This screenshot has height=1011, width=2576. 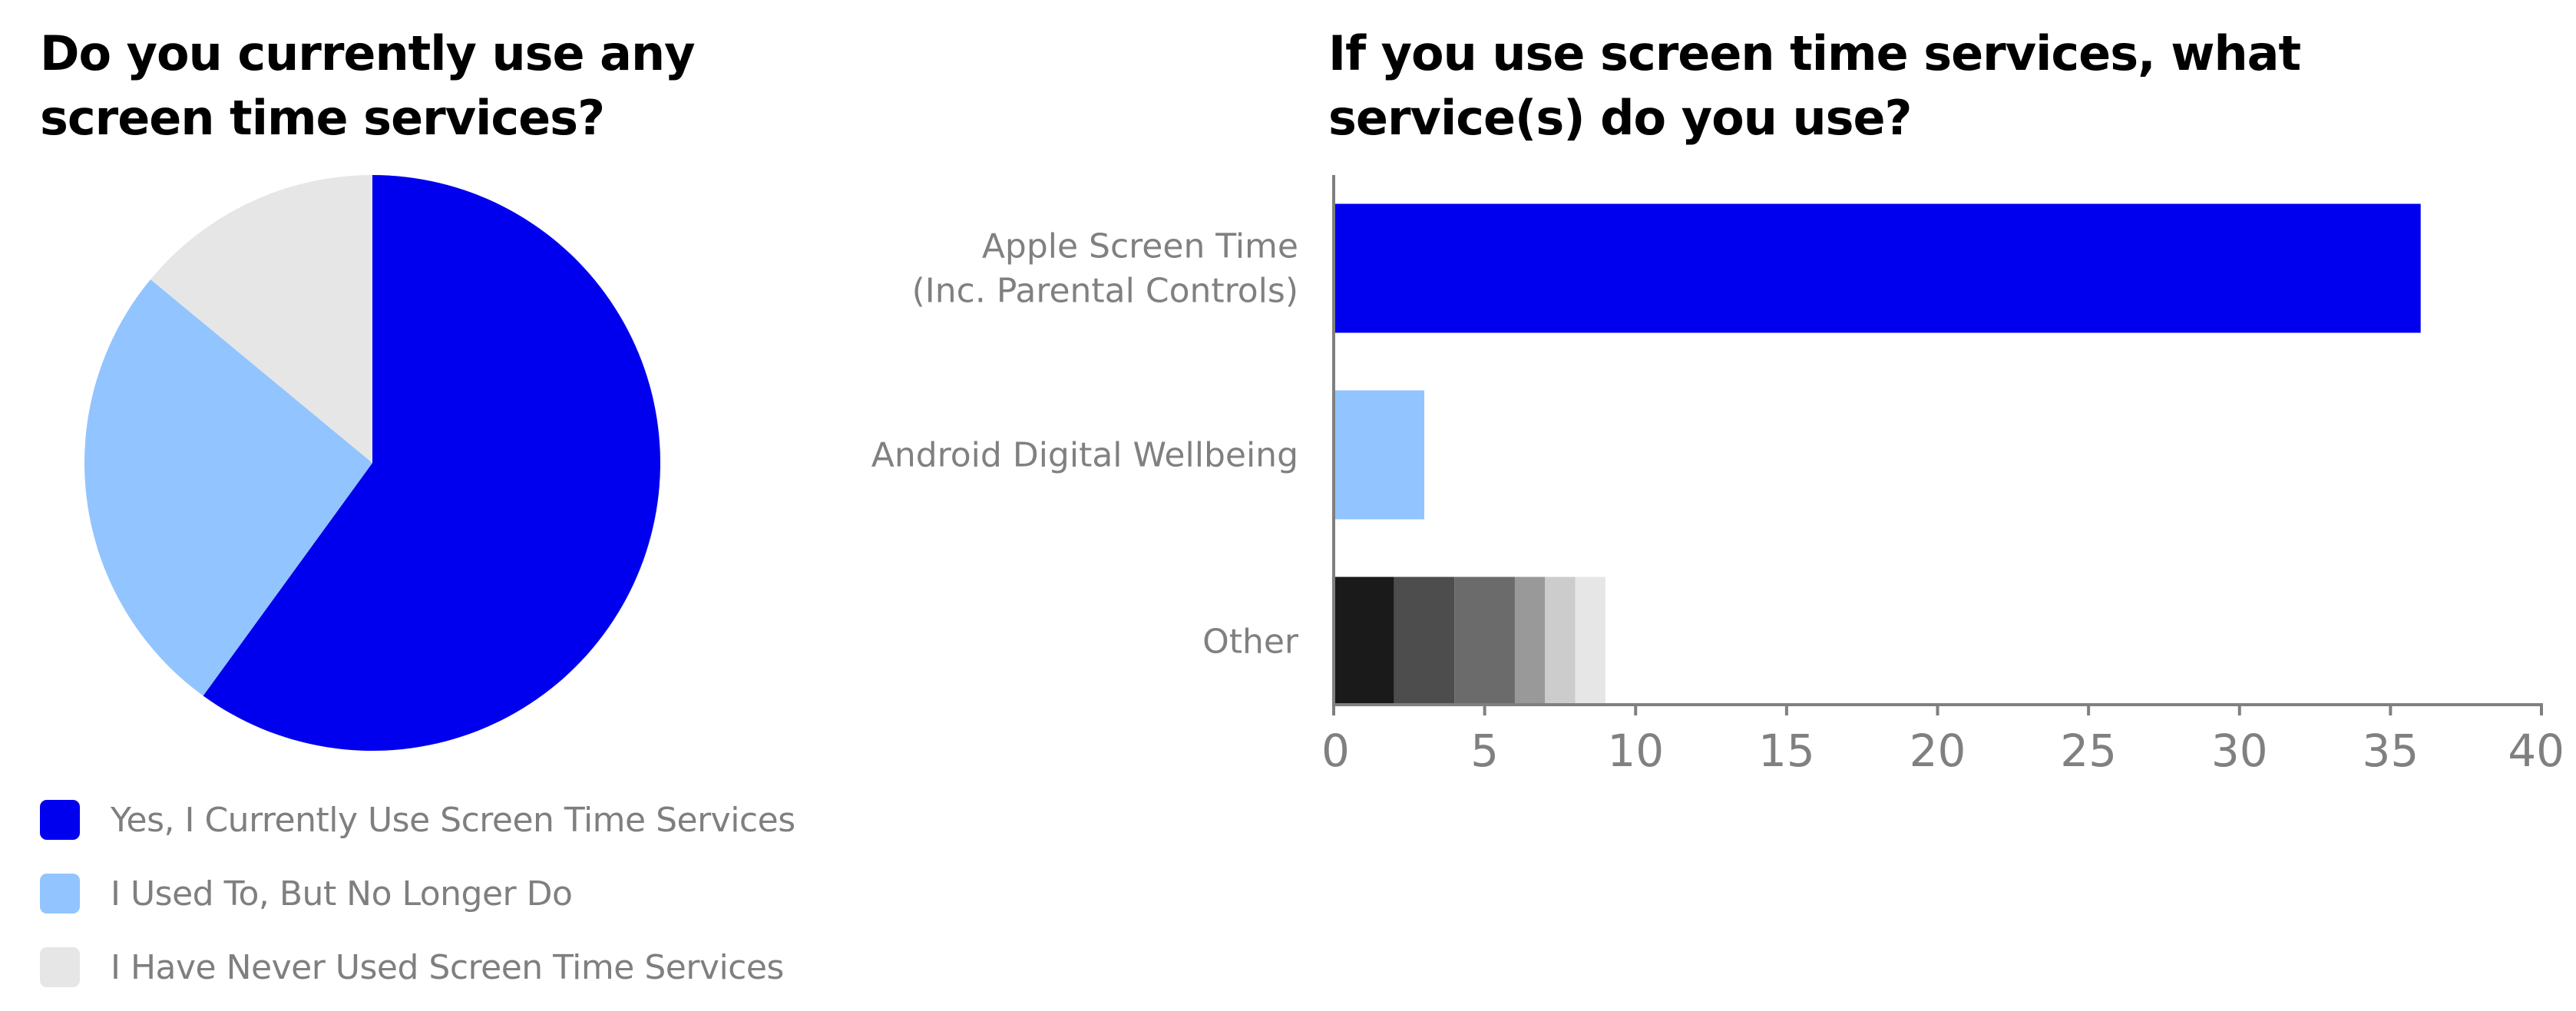 I want to click on legend-swatch-never, so click(x=60, y=967).